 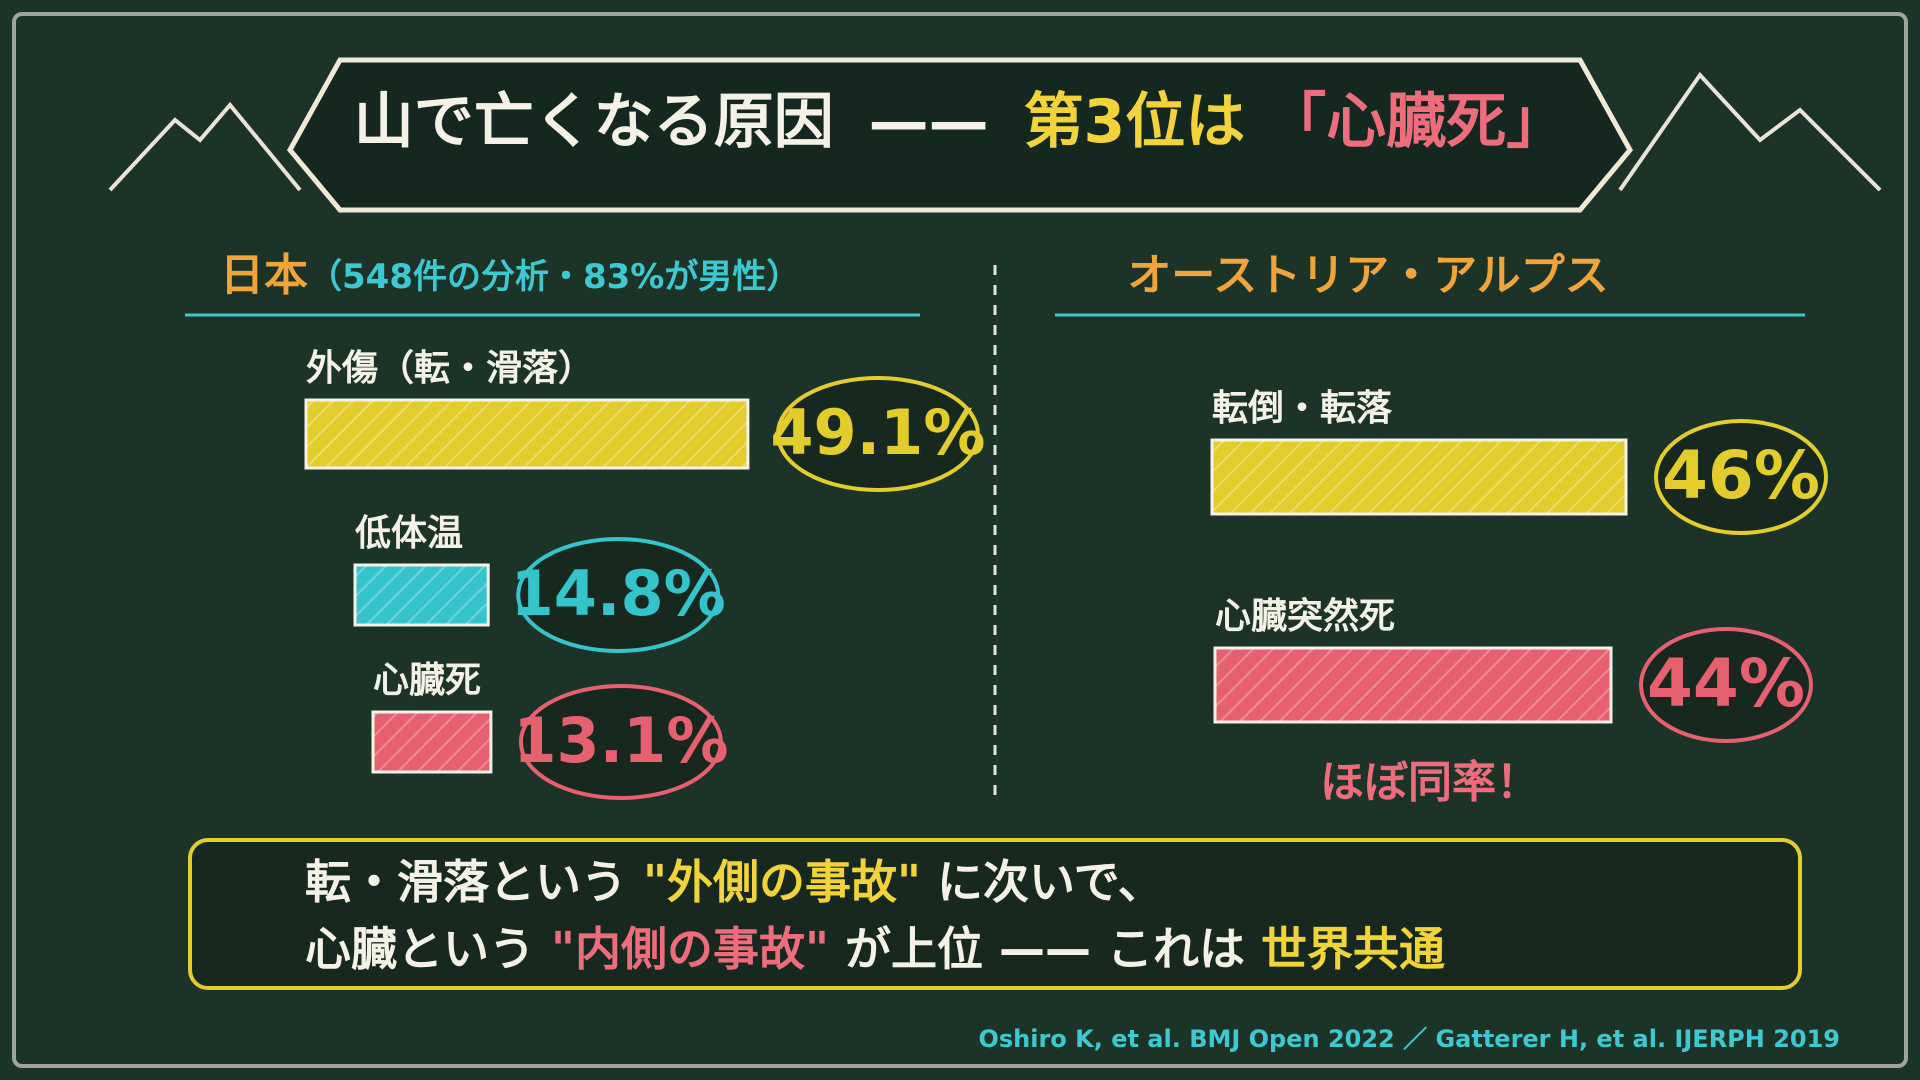 What do you see at coordinates (1135, 122) in the screenshot?
I see `title-rank: 第3位は` at bounding box center [1135, 122].